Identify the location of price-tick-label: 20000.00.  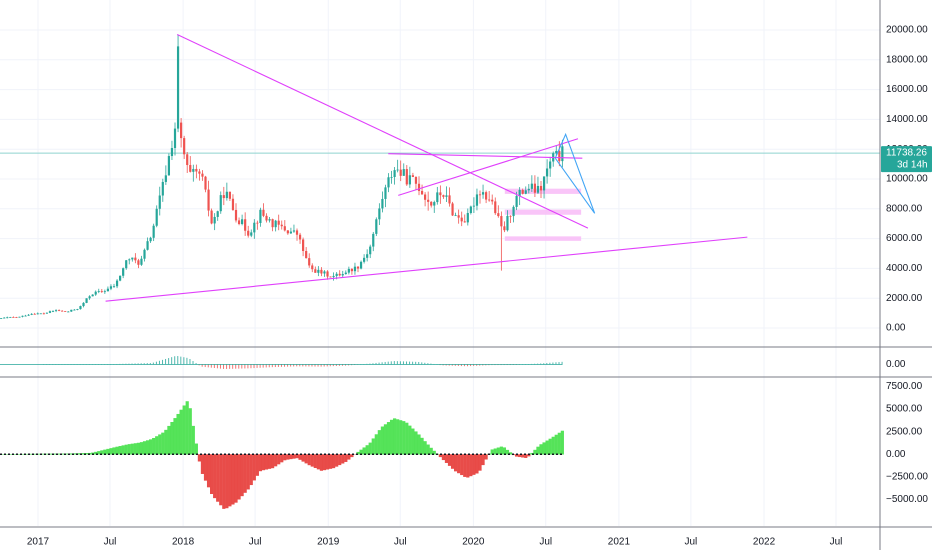
(907, 30).